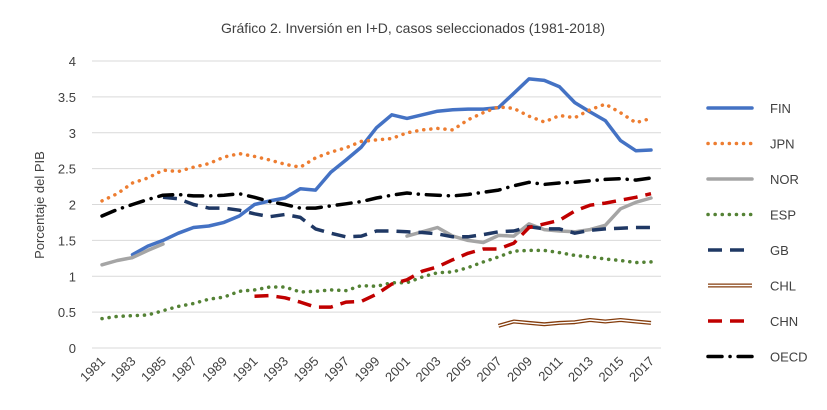  I want to click on legend-label: ESP, so click(783, 215).